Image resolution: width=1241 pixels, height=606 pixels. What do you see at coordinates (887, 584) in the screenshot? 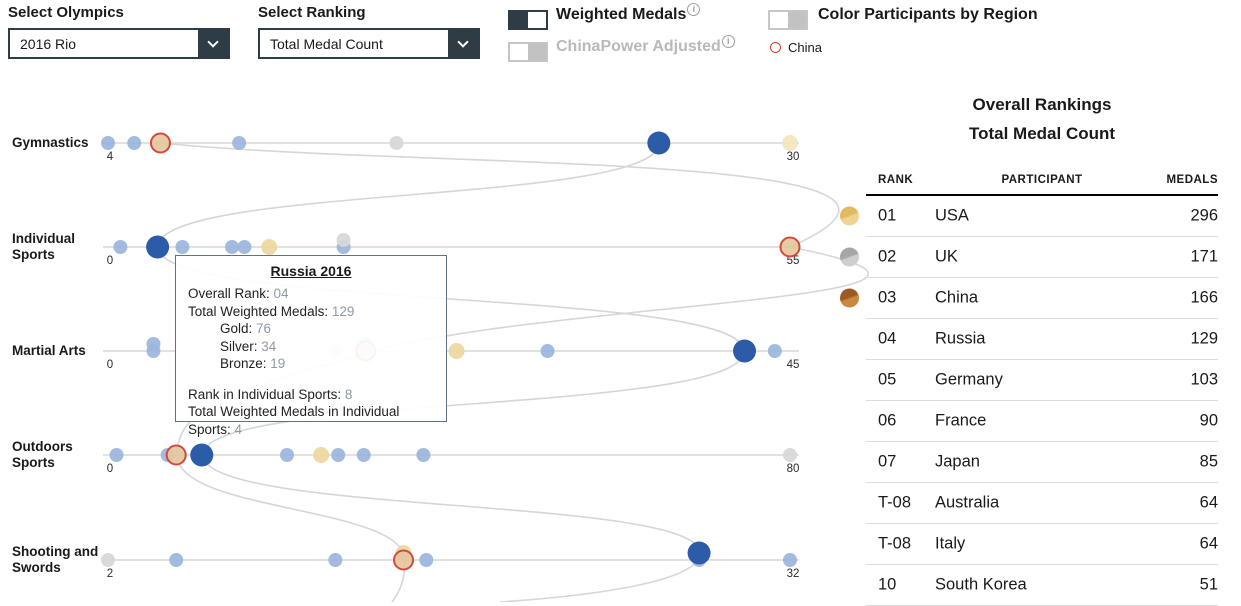
I see `rank-cell: 10` at bounding box center [887, 584].